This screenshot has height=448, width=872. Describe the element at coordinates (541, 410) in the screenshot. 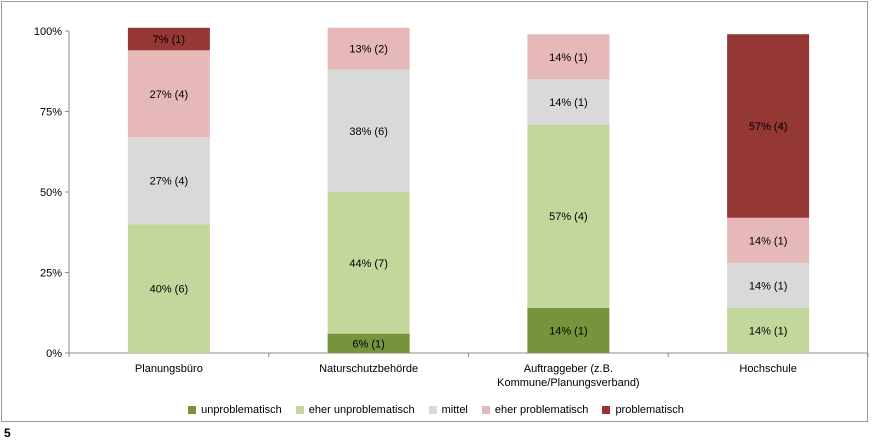

I see `legend-label: eher problematisch` at that location.